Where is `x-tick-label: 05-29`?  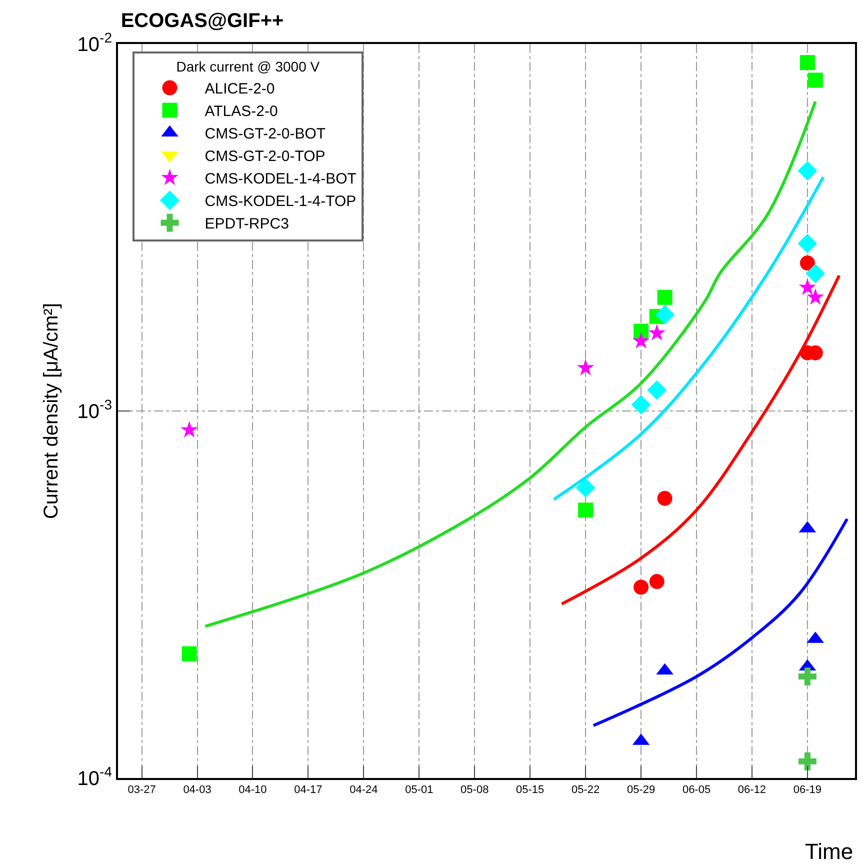 x-tick-label: 05-29 is located at coordinates (641, 790).